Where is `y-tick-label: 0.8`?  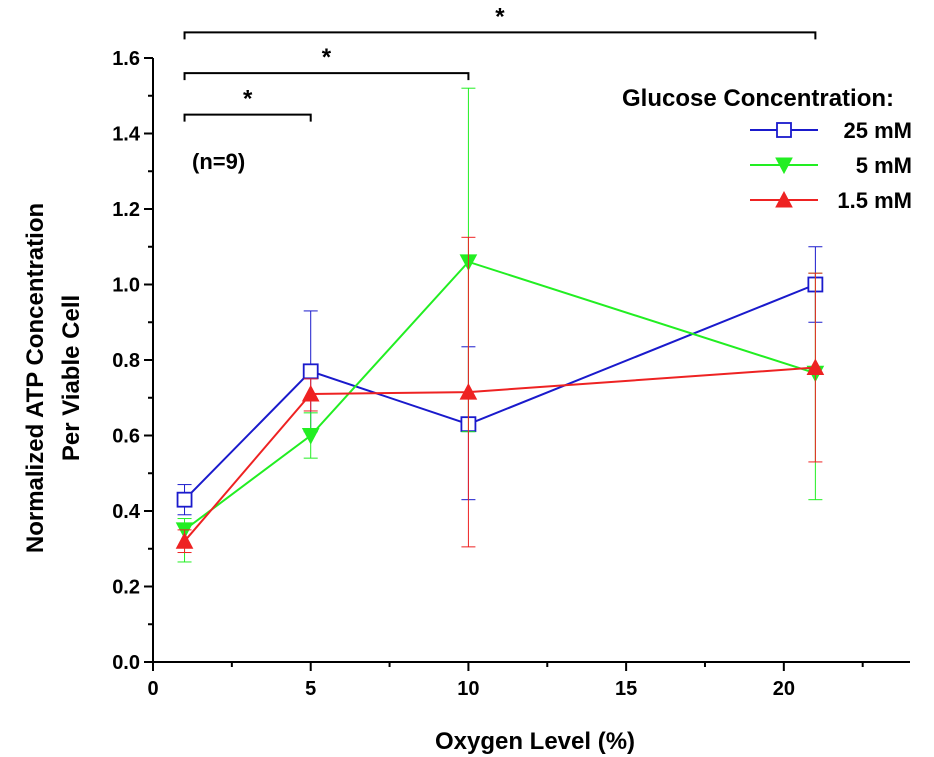 y-tick-label: 0.8 is located at coordinates (126, 361).